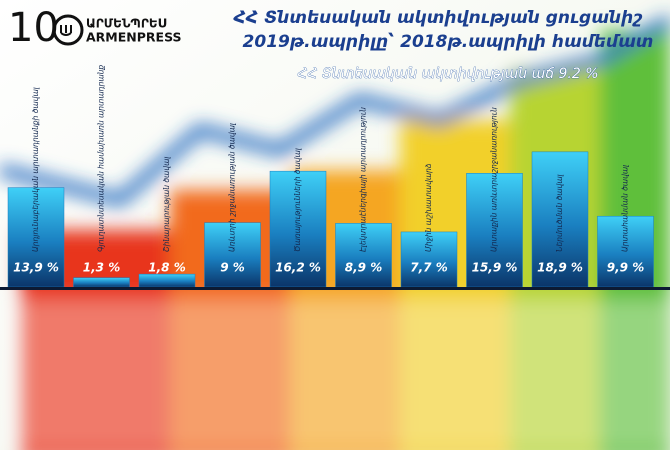 This screenshot has height=450, width=670. Describe the element at coordinates (559, 213) in the screenshot. I see `category-label: Ներմուծման ծավալ` at that location.